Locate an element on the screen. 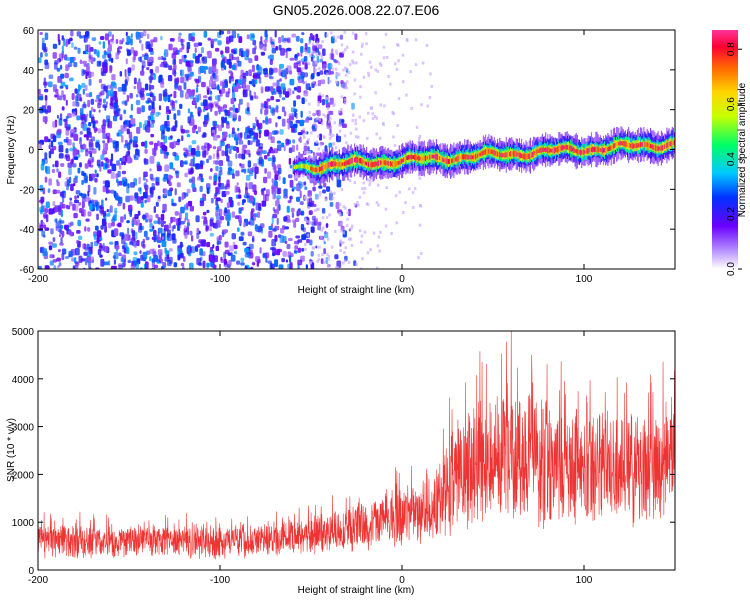 The width and height of the screenshot is (750, 605). spectrogram-x-label: Height of straight line (km) is located at coordinates (356, 290).